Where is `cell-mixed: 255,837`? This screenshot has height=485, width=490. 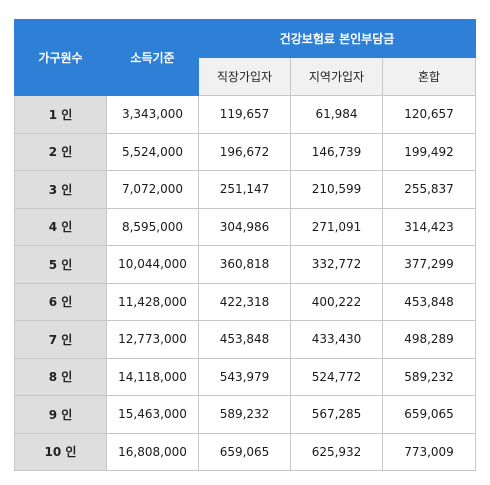 cell-mixed: 255,837 is located at coordinates (429, 189).